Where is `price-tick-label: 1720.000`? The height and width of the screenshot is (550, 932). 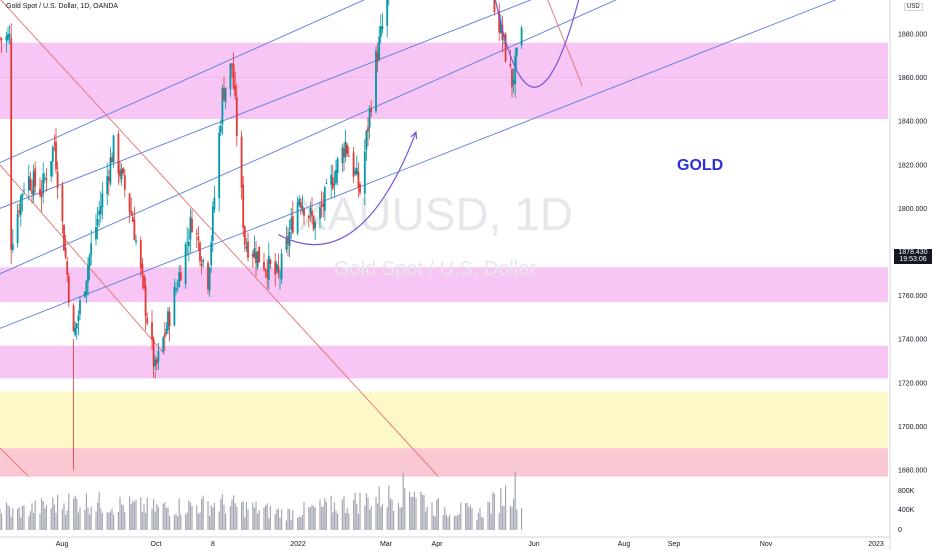
price-tick-label: 1720.000 is located at coordinates (912, 383).